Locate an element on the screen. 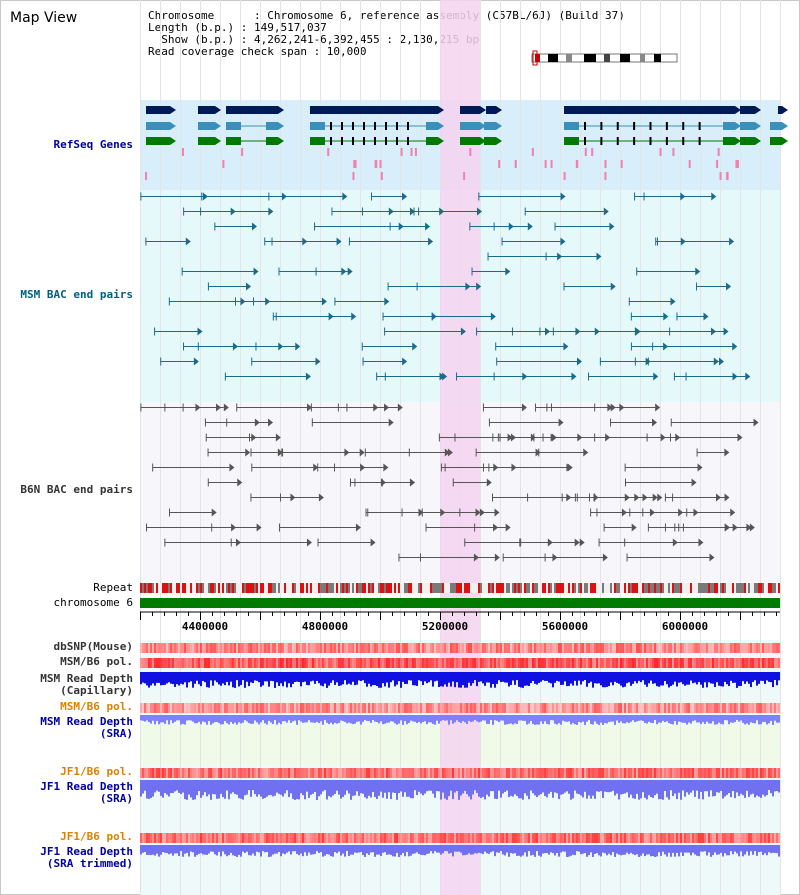 Image resolution: width=800 pixels, height=895 pixels. track-label-msm-pol-2: MSM/B6 pol. is located at coordinates (96, 706).